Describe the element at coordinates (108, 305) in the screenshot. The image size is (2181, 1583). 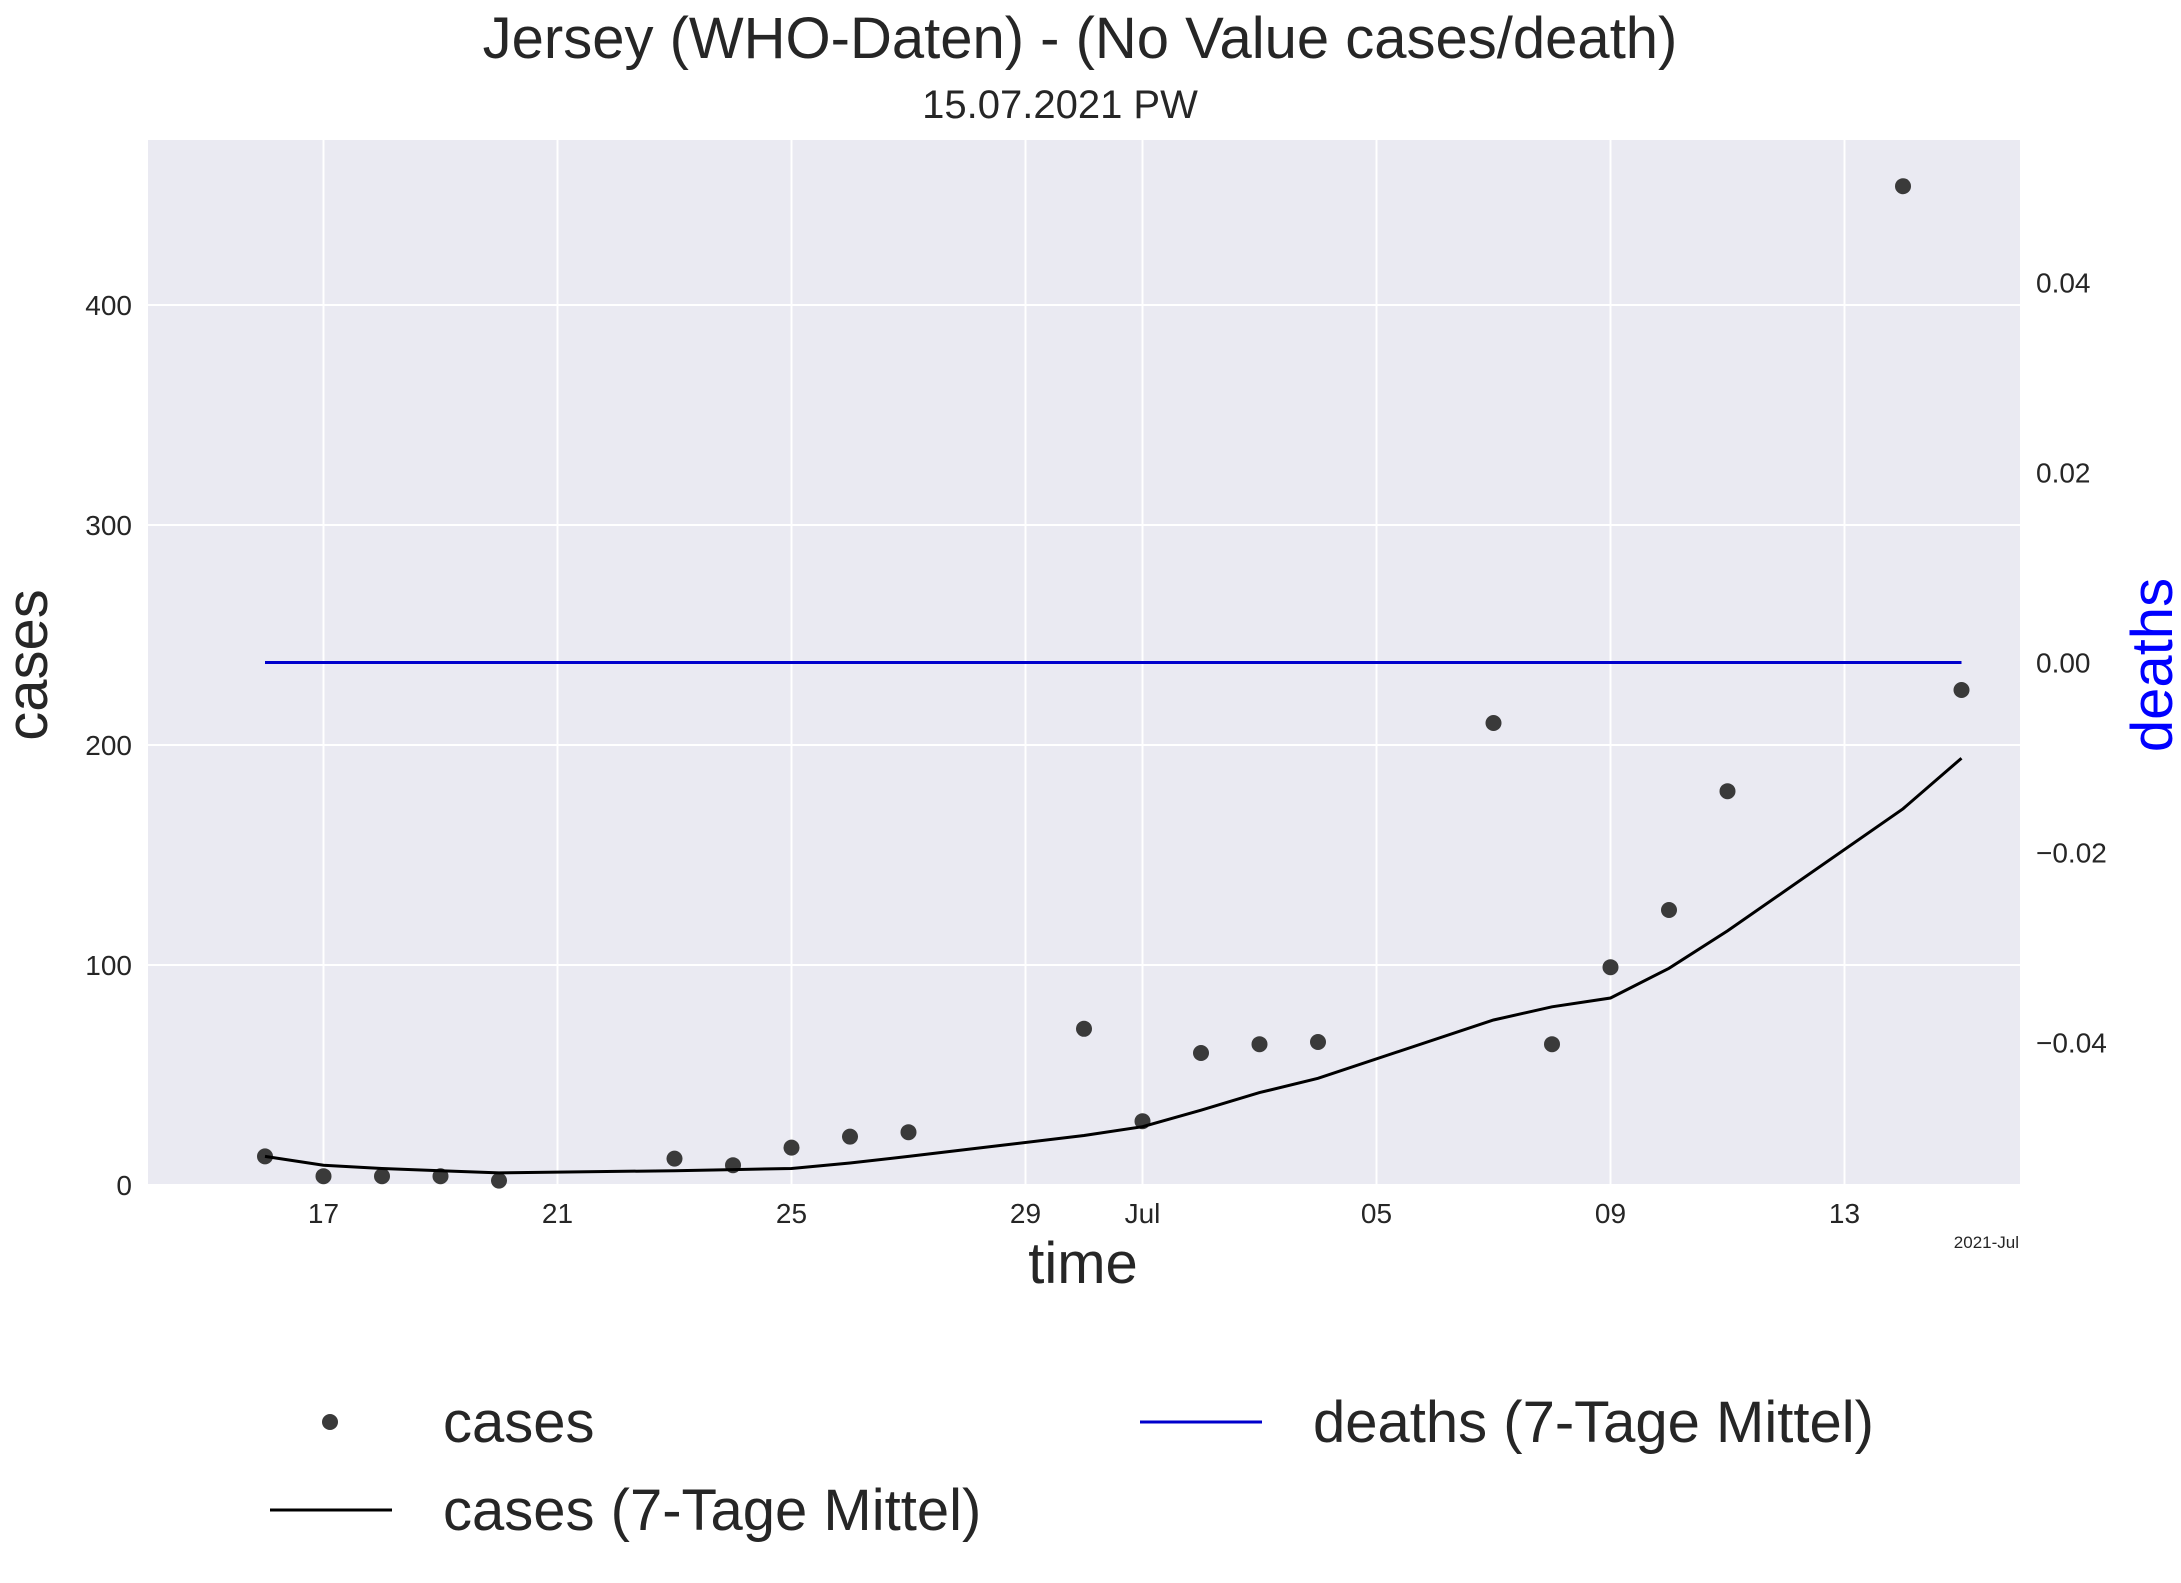
I see `y-tick-label: 400` at that location.